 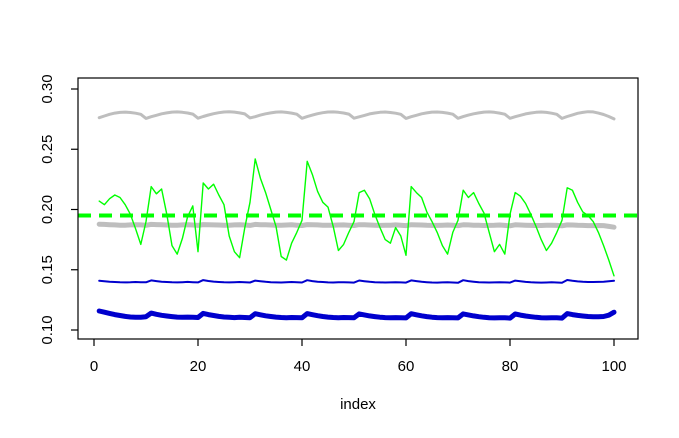 What do you see at coordinates (358, 404) in the screenshot?
I see `x-axis-title: index` at bounding box center [358, 404].